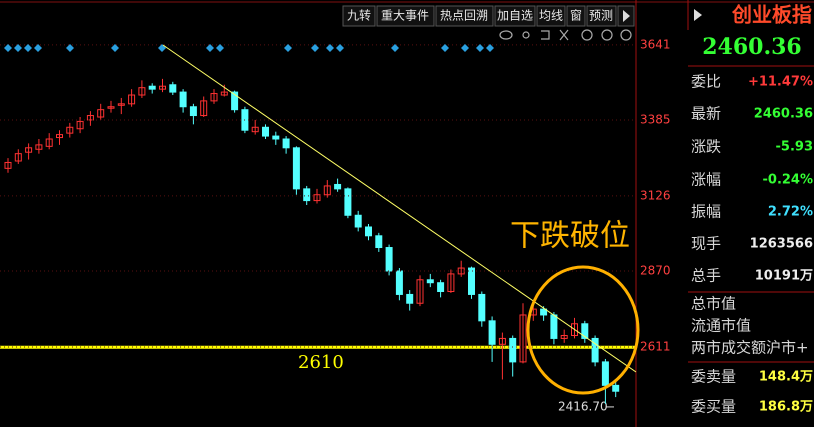 This screenshot has width=814, height=427. I want to click on info-label: 两市成交额沪市+, so click(750, 348).